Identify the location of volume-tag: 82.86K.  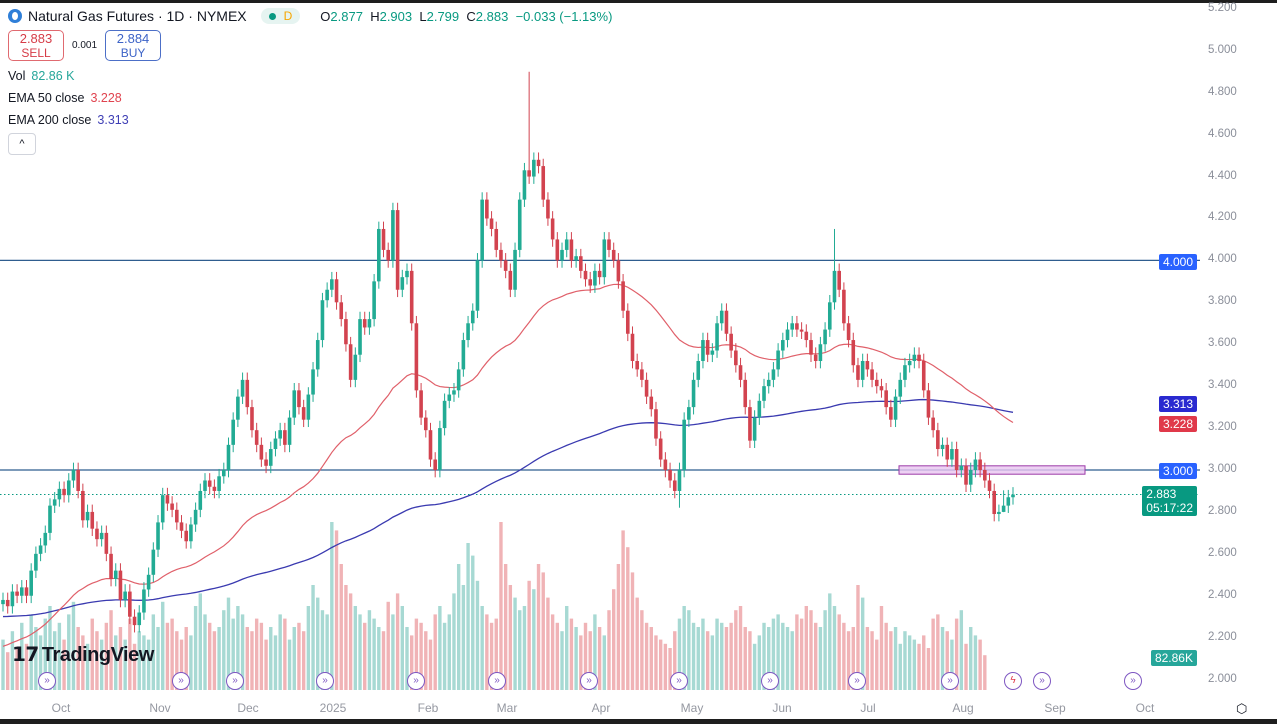
(1173, 658).